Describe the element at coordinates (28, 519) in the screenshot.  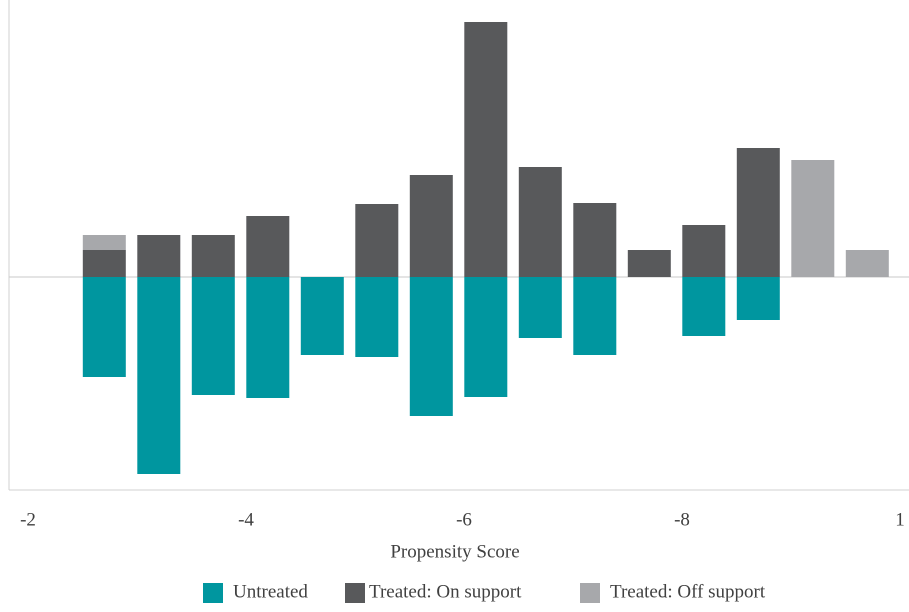
I see `x-tick-label: -2` at that location.